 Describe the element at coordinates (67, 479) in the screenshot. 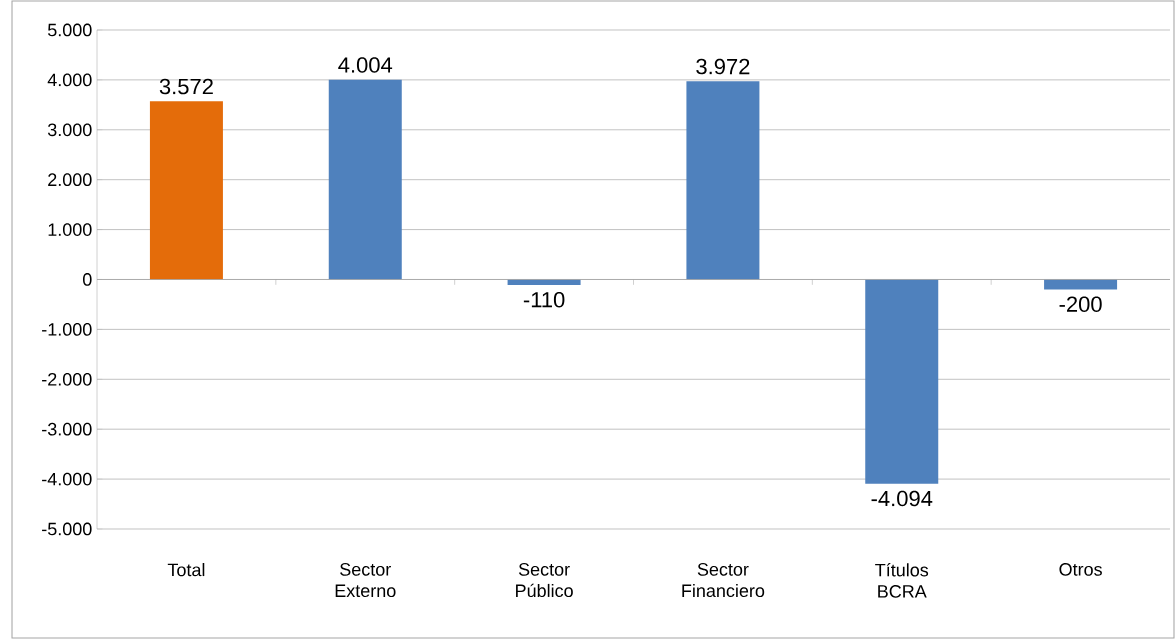

I see `y-tick-label: -4.000` at that location.